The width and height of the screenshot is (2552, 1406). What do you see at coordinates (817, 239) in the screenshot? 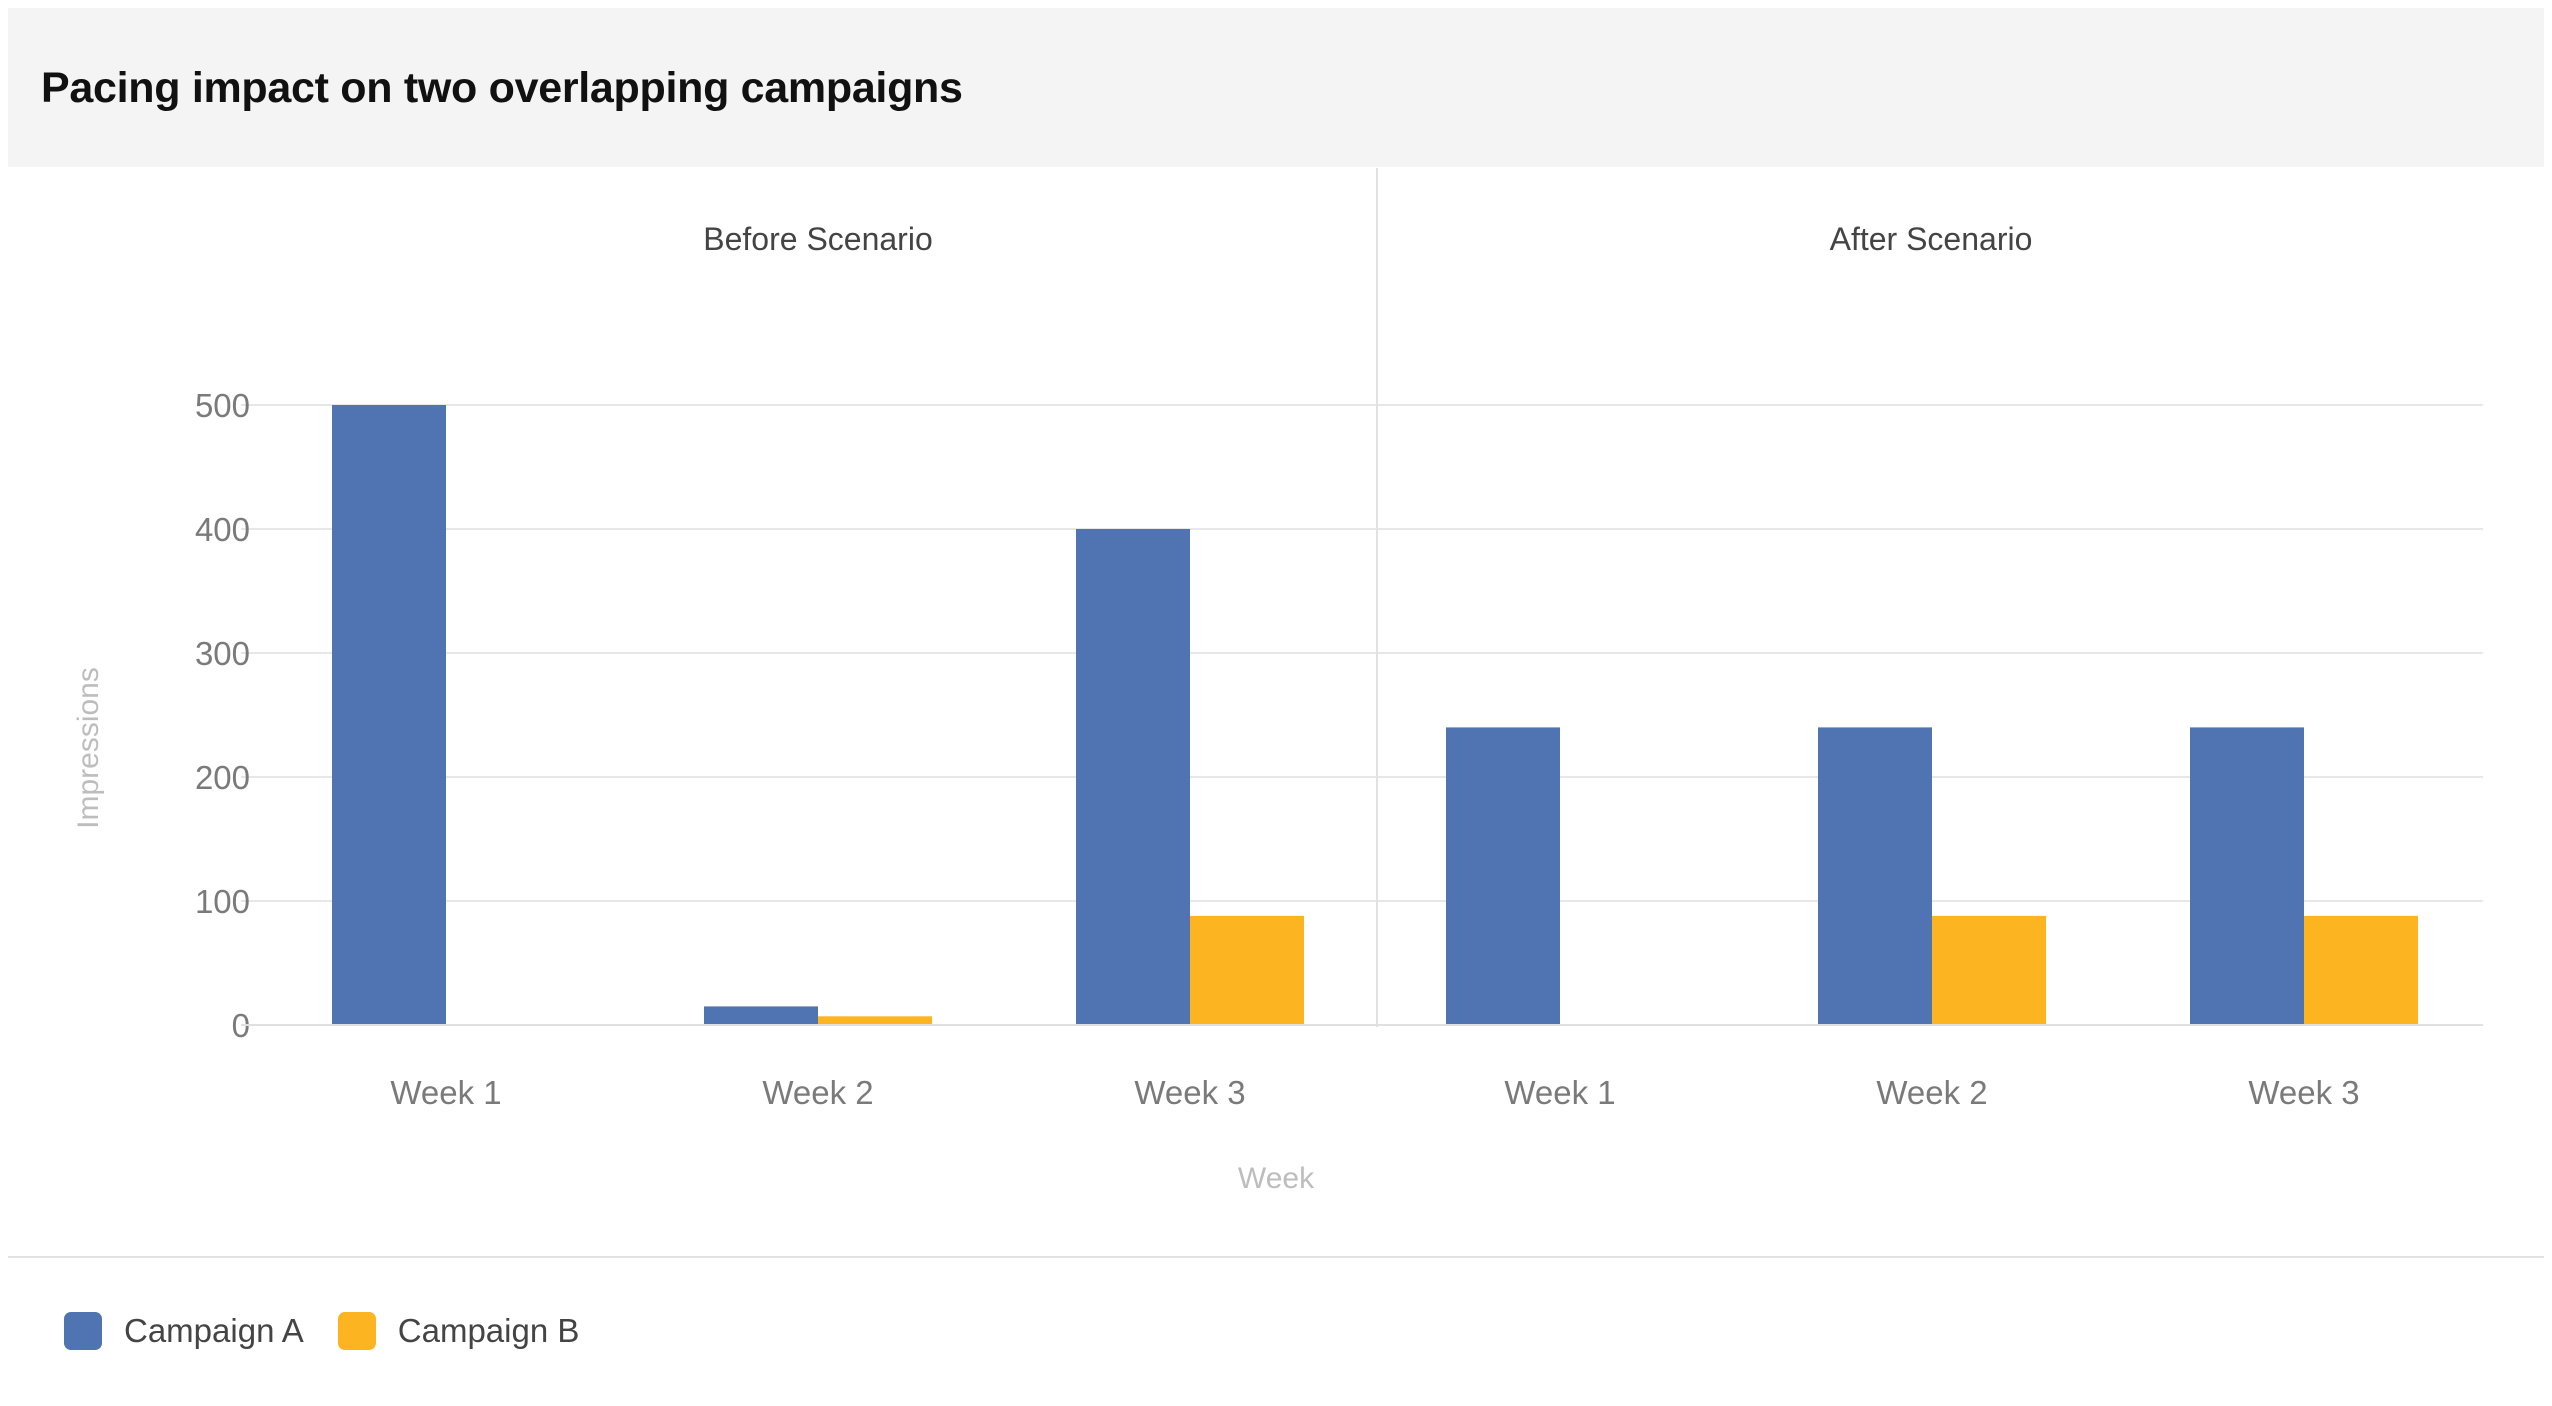
I see `panel-title: Before Scenario` at bounding box center [817, 239].